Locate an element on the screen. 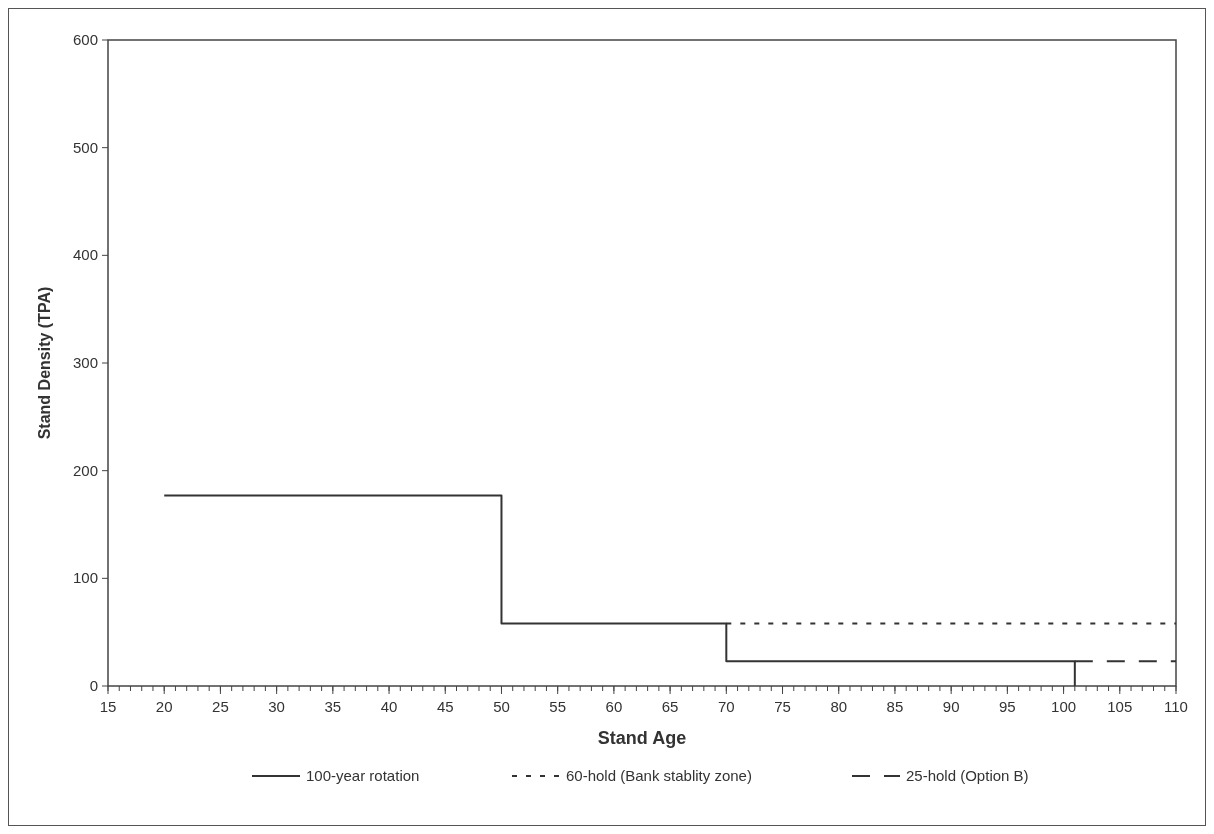 The height and width of the screenshot is (834, 1214). x-tick-label: 65 is located at coordinates (670, 706).